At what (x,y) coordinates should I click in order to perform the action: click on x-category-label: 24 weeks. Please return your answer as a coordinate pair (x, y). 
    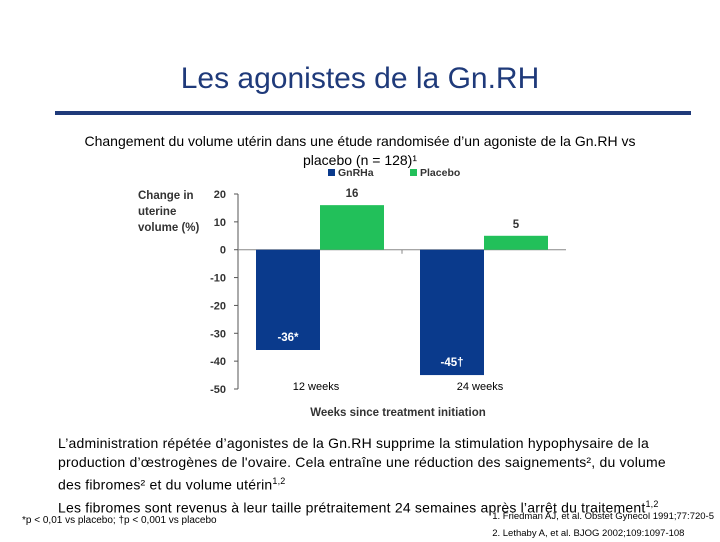
    Looking at the image, I should click on (480, 387).